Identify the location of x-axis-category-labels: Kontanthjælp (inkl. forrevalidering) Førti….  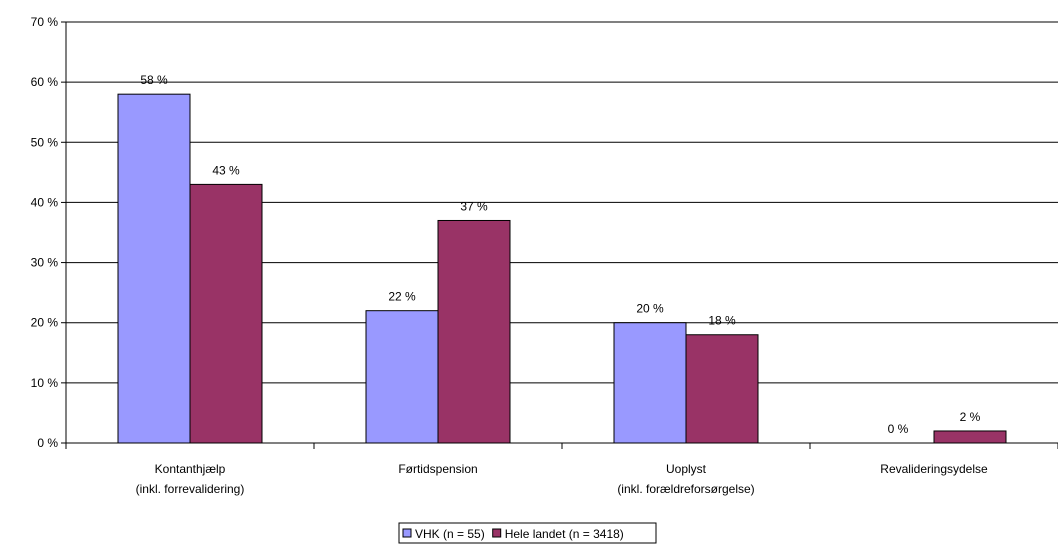
(562, 479).